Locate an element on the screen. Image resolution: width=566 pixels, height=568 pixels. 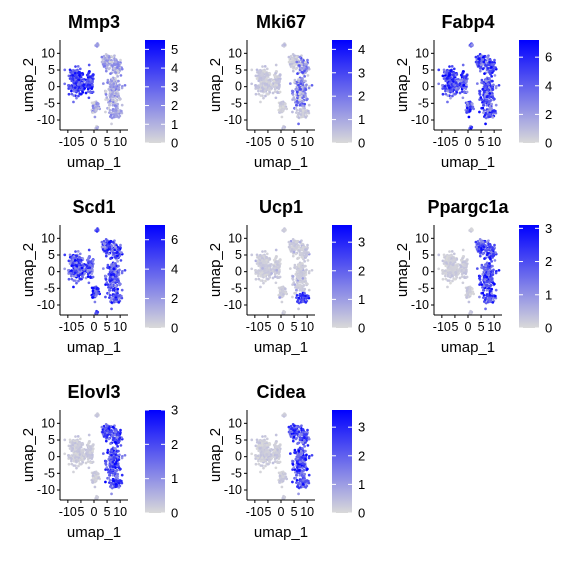
panel-title: Scd1 is located at coordinates (93, 207).